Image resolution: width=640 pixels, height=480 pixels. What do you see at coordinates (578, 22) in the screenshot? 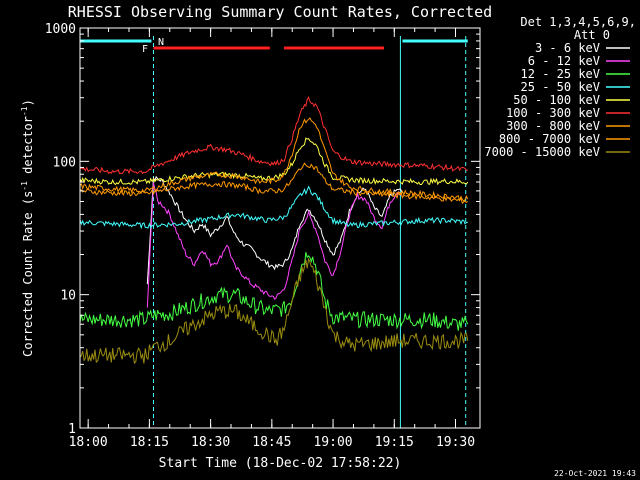
I see `legend-header-line-1: Det 1,3,4,5,6,9,` at bounding box center [578, 22].